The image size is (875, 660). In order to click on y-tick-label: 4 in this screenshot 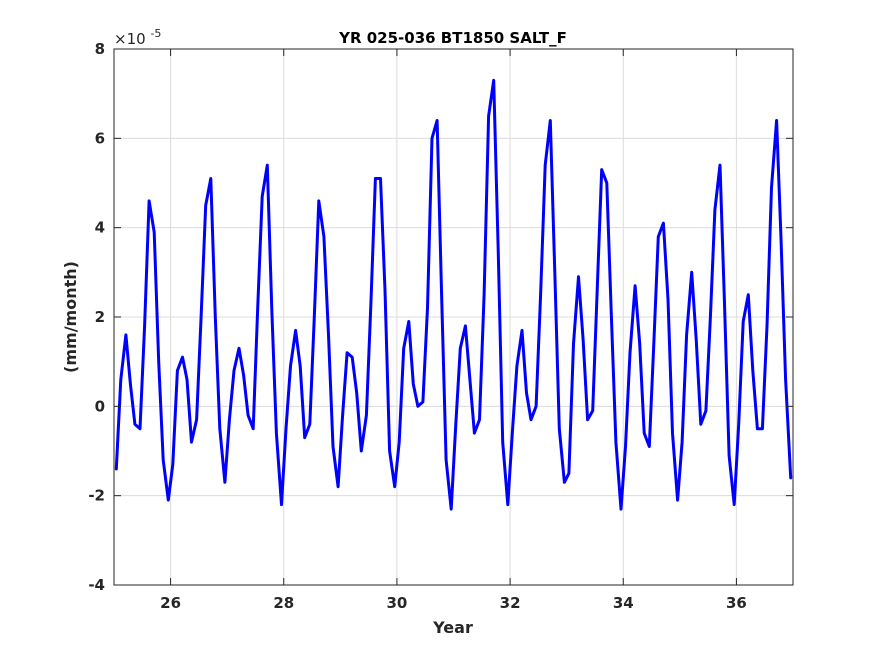, I will do `click(100, 228)`.